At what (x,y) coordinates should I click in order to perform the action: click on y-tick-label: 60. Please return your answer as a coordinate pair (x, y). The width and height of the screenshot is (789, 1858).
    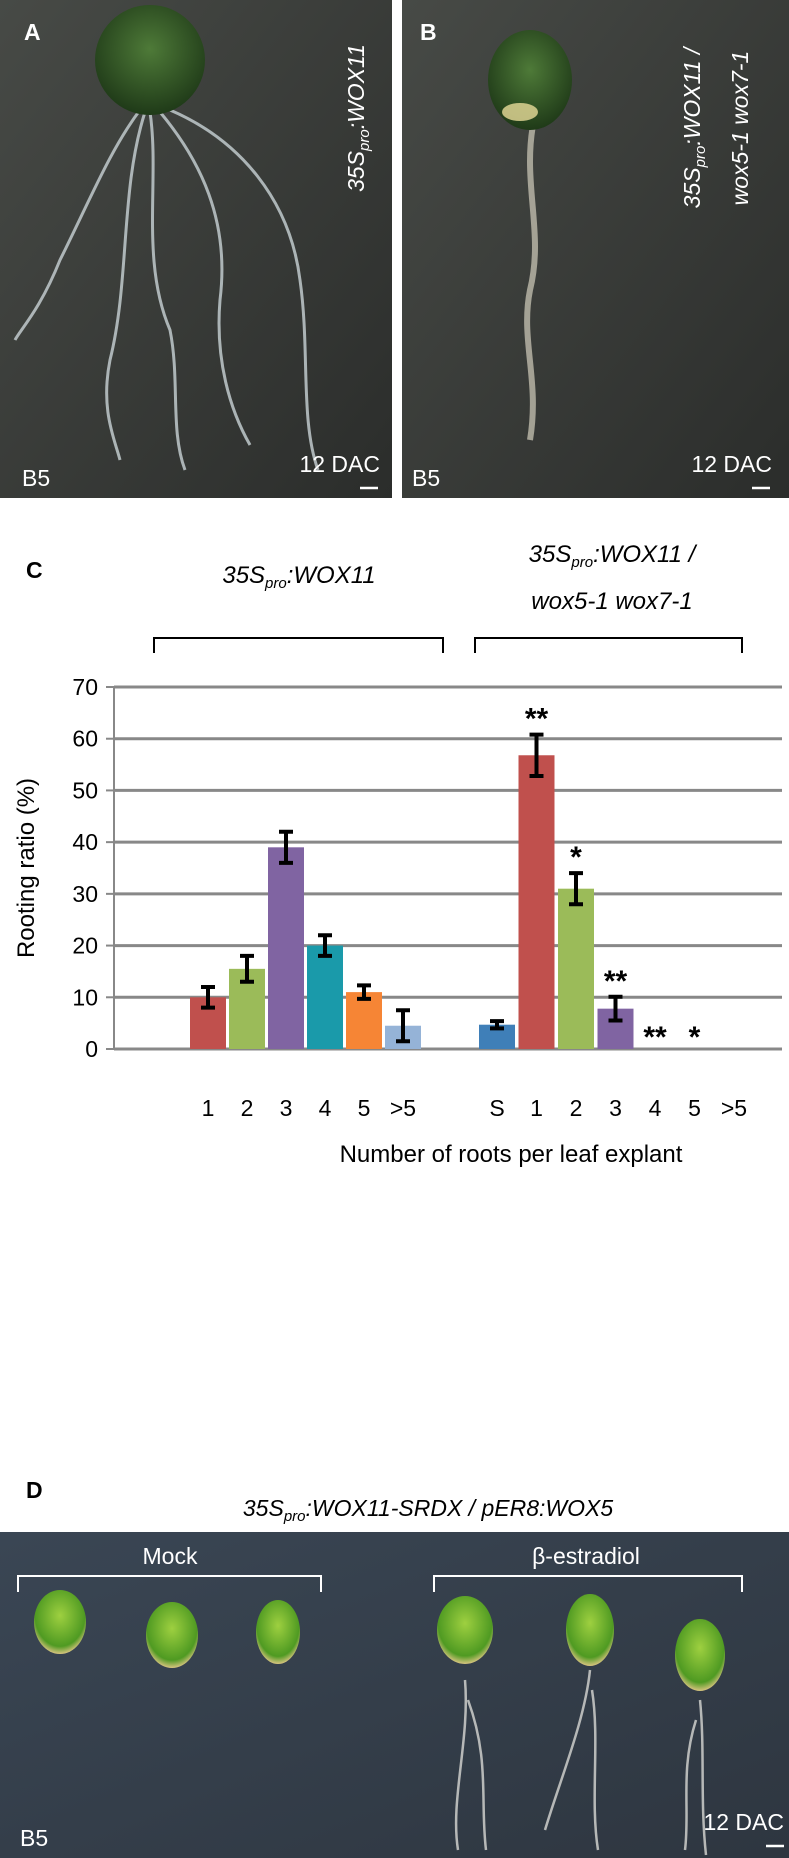
    Looking at the image, I should click on (85, 739).